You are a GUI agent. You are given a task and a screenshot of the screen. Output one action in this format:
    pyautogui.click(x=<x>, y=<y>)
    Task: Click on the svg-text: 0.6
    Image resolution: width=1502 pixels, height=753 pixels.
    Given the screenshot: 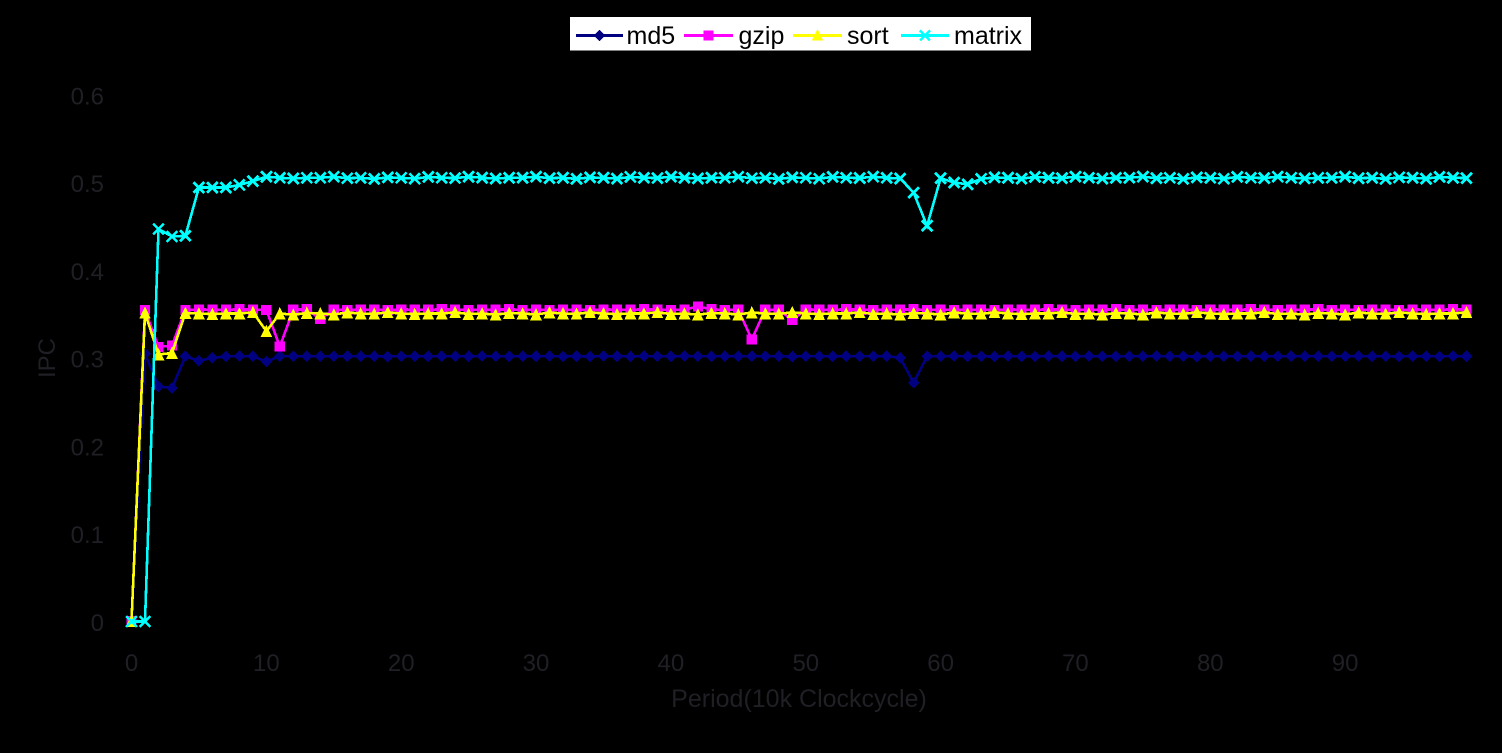 What is the action you would take?
    pyautogui.click(x=87, y=96)
    